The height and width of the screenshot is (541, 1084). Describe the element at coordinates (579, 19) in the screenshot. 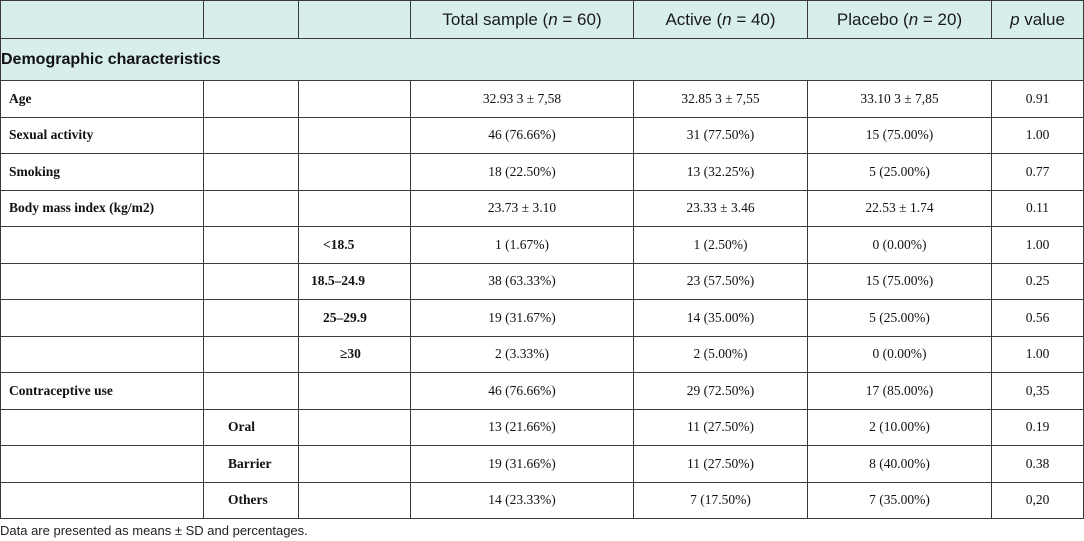

I see `header-total-suffix: = 60)` at that location.